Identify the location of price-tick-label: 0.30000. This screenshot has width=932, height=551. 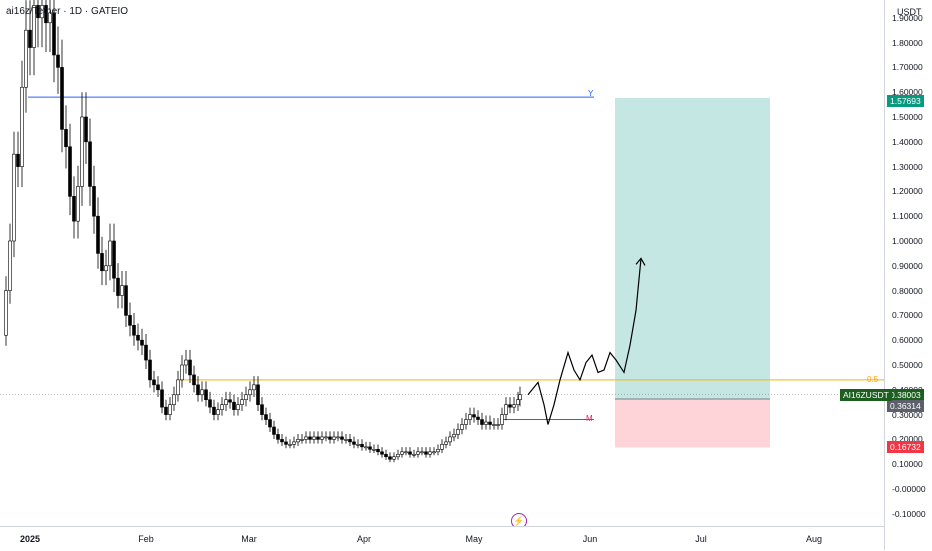
(907, 414).